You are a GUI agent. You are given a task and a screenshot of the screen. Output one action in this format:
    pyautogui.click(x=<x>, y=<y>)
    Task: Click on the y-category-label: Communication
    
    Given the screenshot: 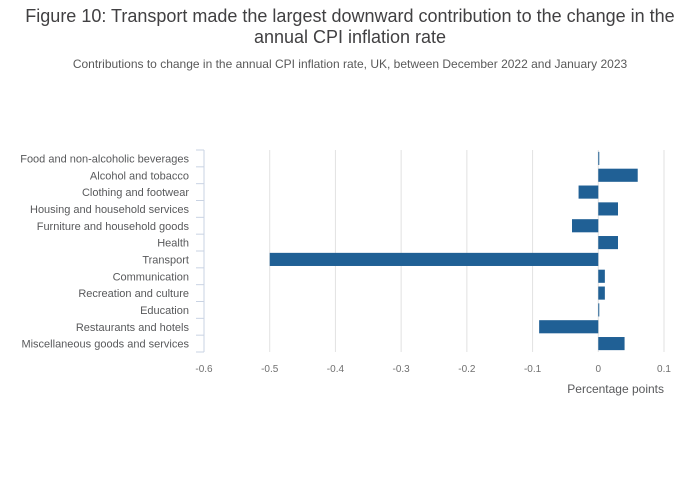 What is the action you would take?
    pyautogui.click(x=151, y=277)
    